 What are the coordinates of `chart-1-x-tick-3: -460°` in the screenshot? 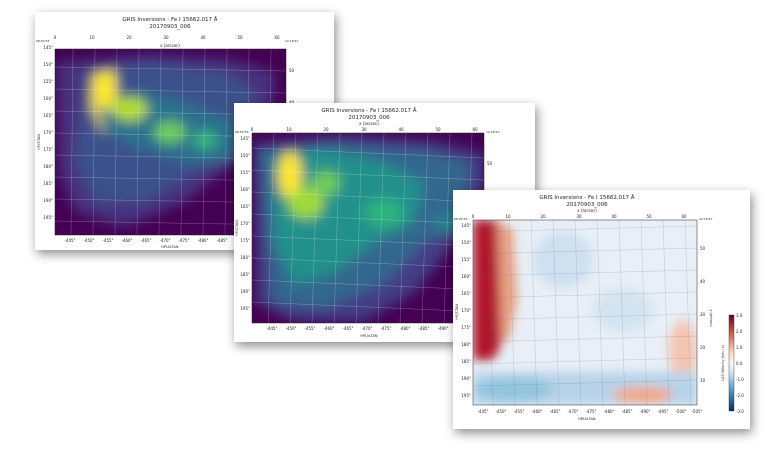 It's located at (126, 240).